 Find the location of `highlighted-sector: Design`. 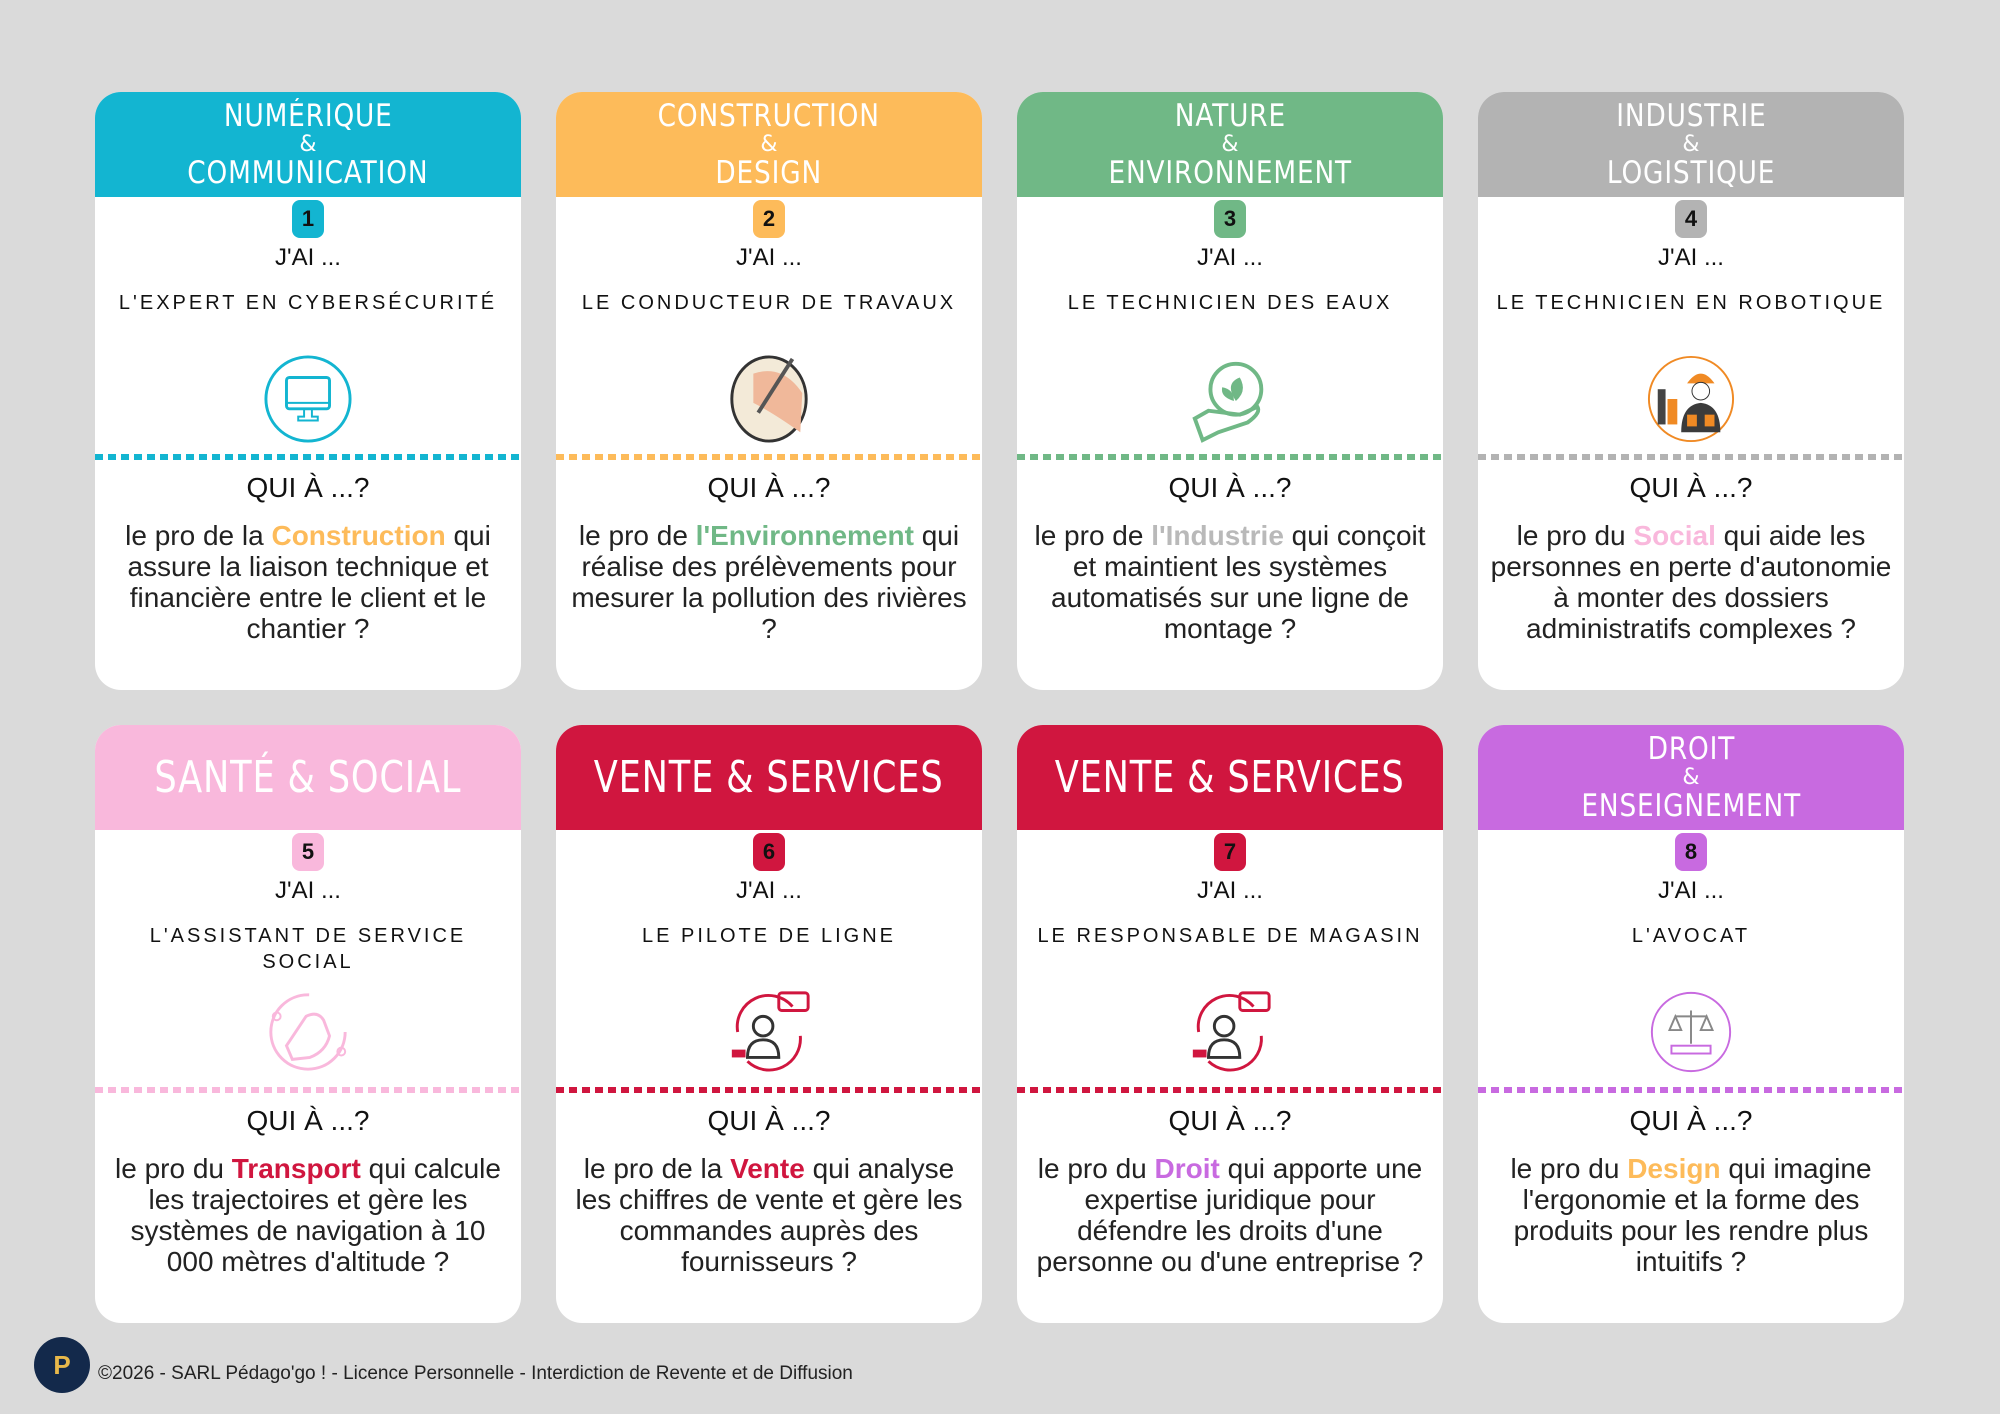

highlighted-sector: Design is located at coordinates (1674, 1168).